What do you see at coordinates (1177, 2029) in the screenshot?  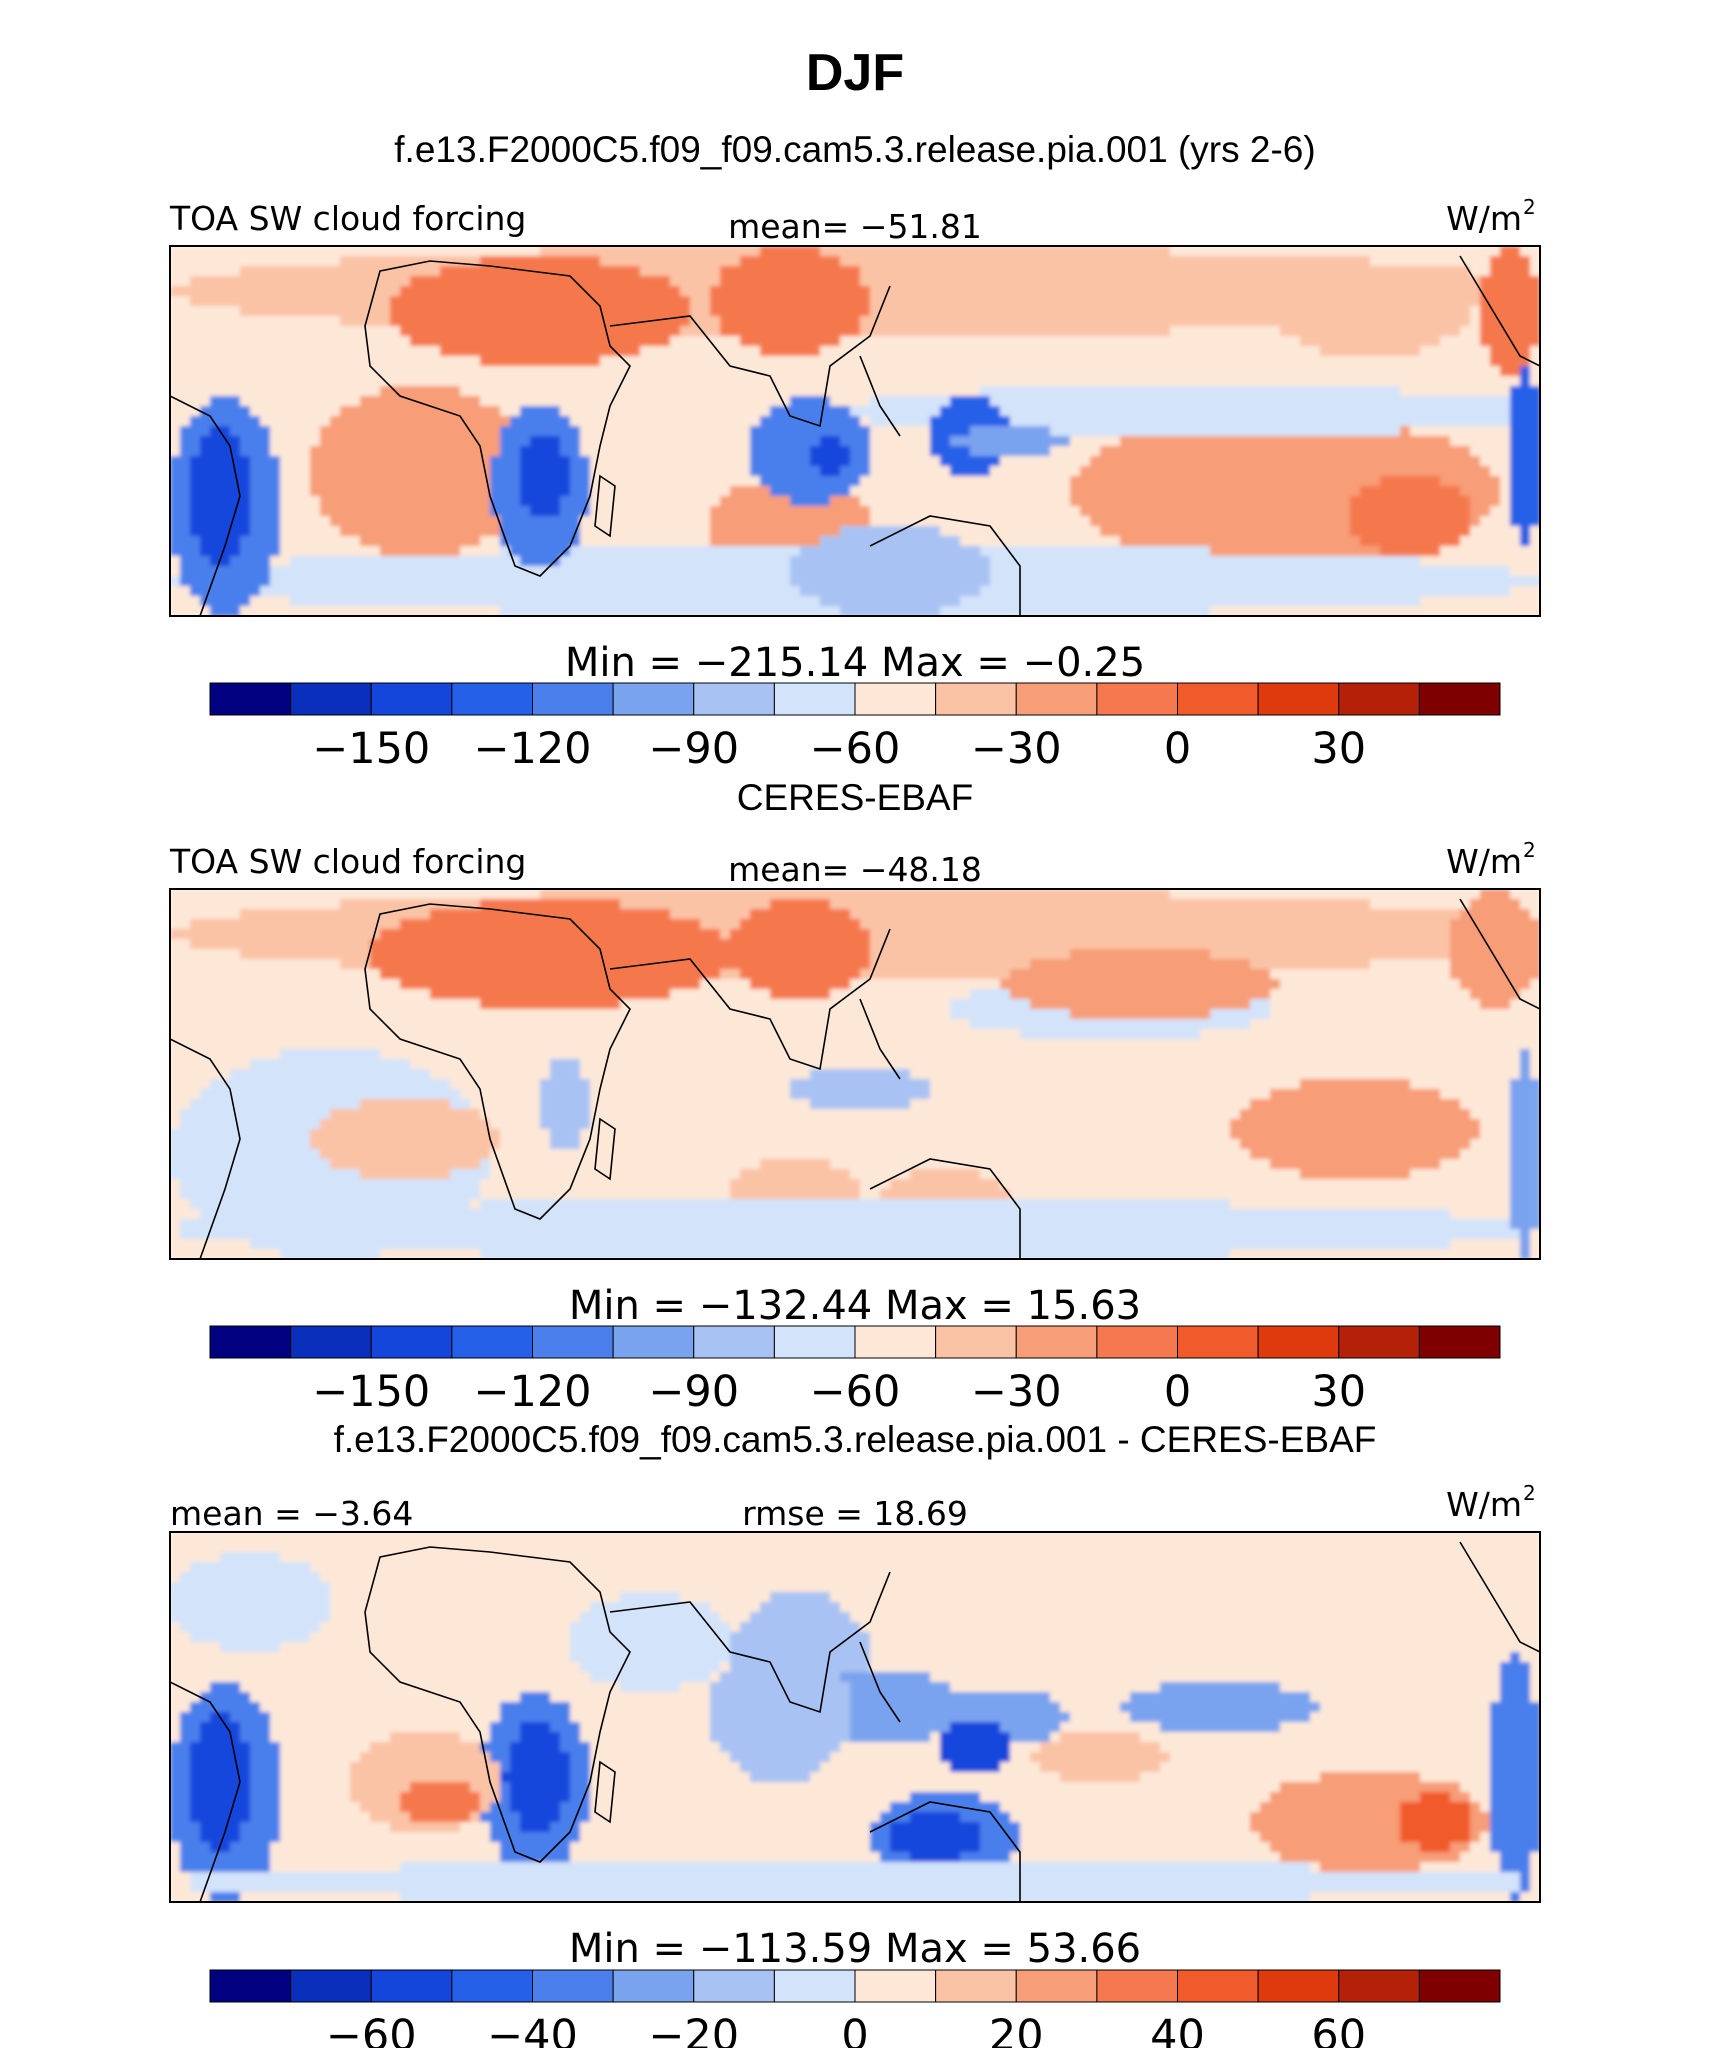 I see `colorbar-tick-label: 40` at bounding box center [1177, 2029].